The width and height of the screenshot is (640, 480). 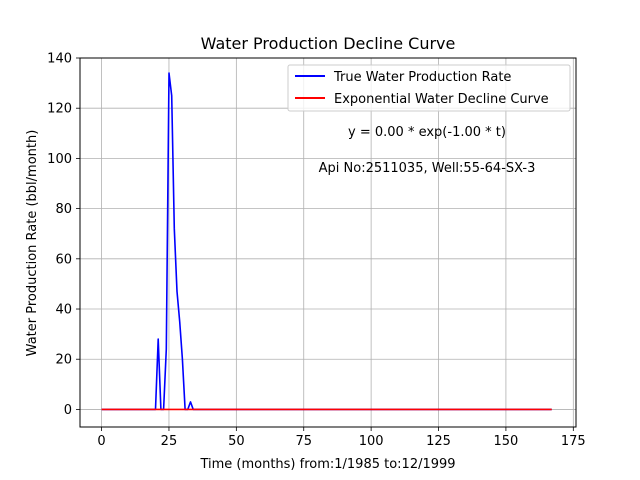 What do you see at coordinates (438, 441) in the screenshot?
I see `x-tick-label: 125` at bounding box center [438, 441].